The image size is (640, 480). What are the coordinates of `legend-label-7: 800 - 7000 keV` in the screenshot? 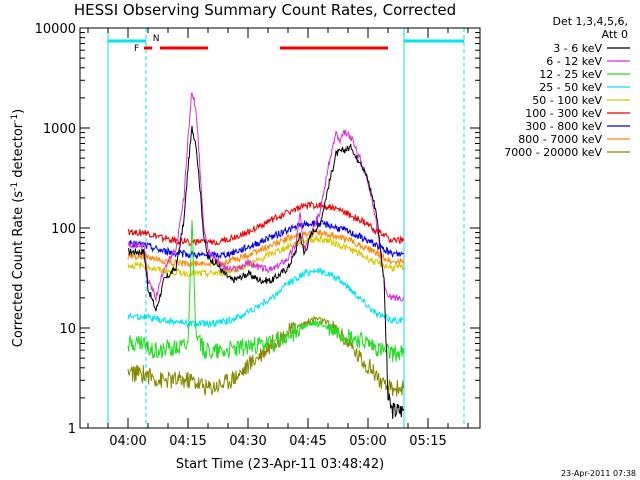 It's located at (560, 139).